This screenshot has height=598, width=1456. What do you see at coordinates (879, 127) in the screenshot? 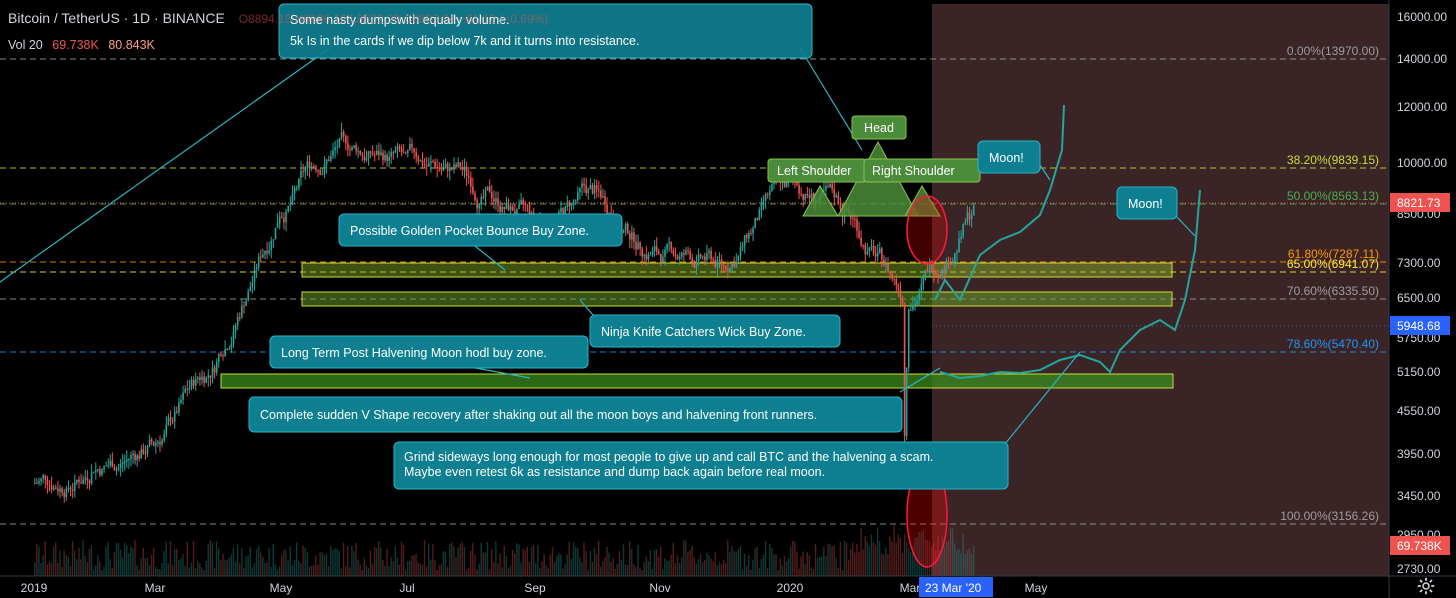
I see `callout-head: Head` at bounding box center [879, 127].